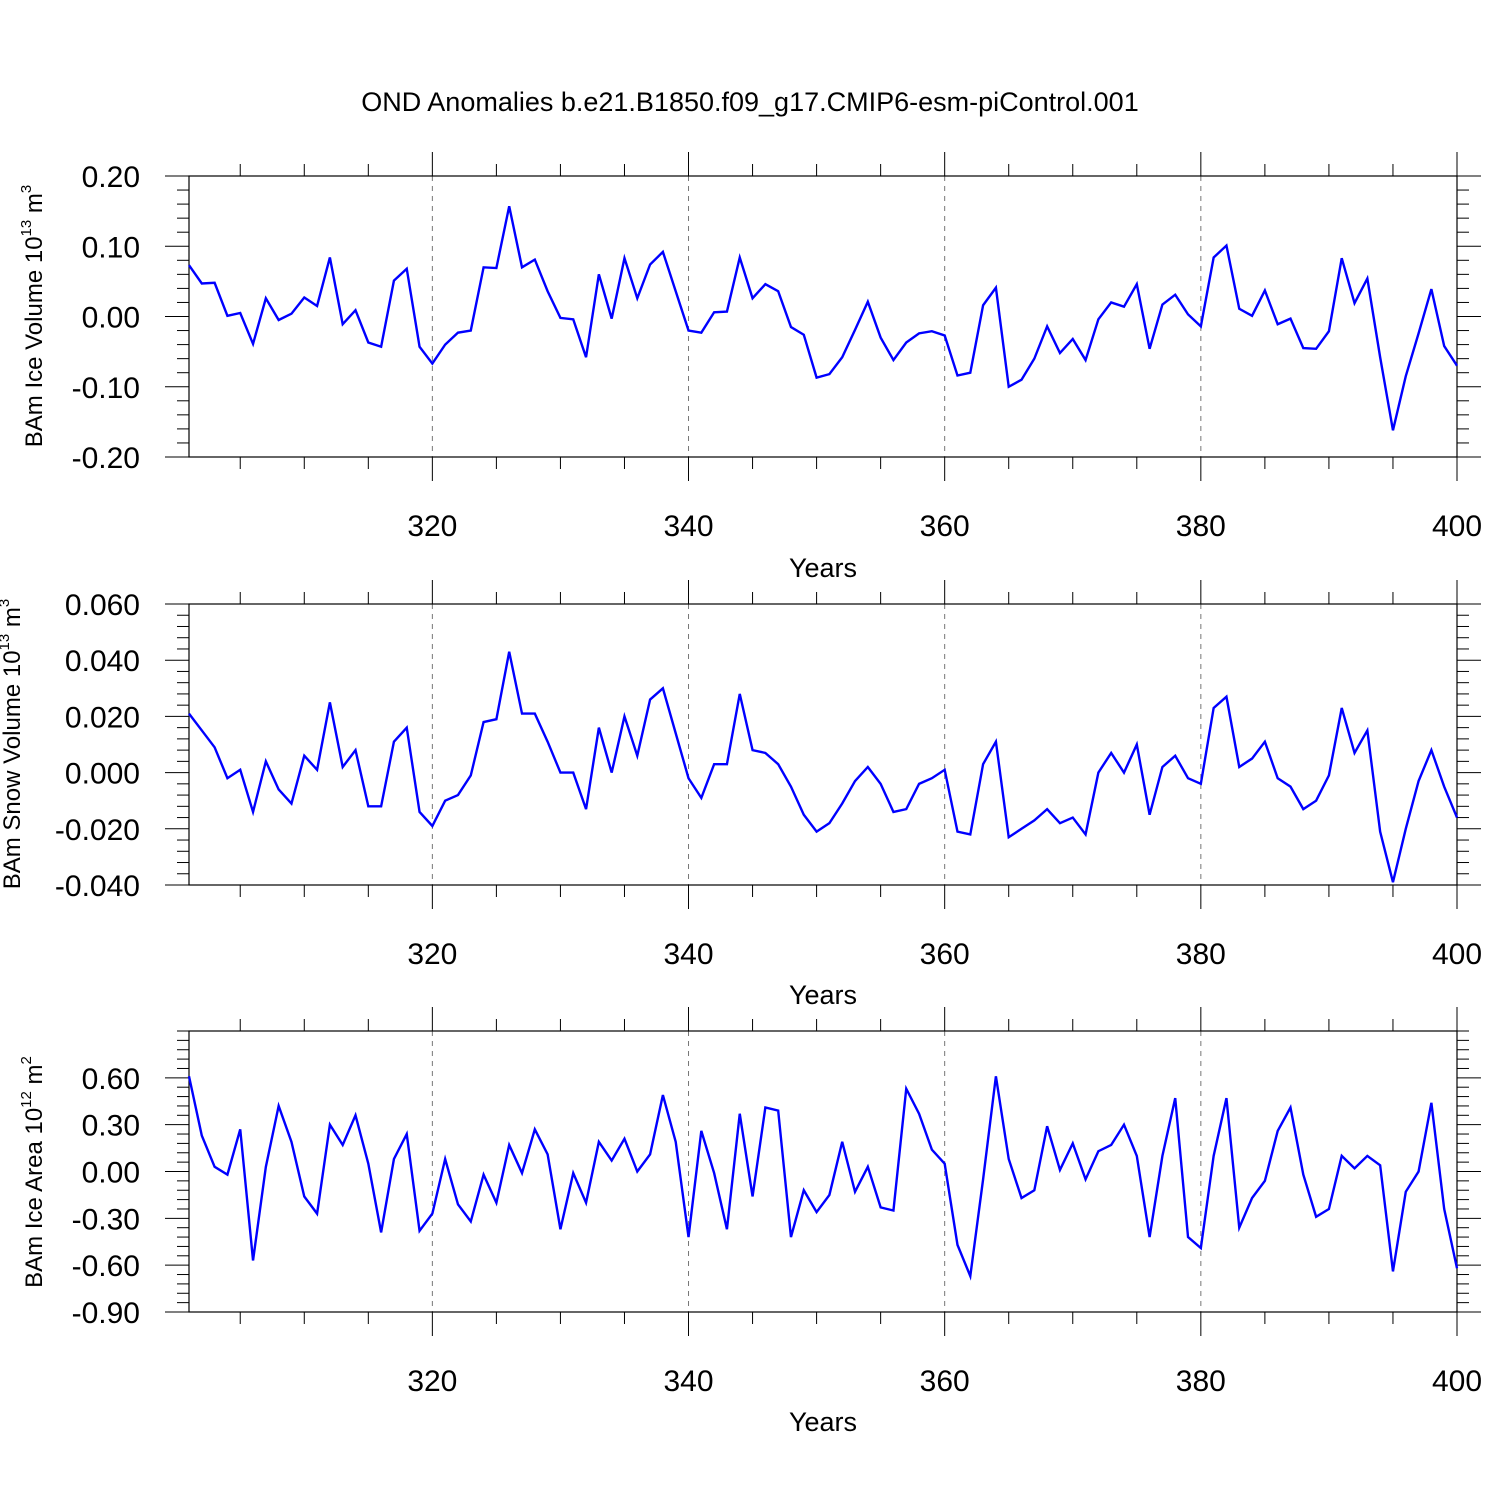 Image resolution: width=1500 pixels, height=1500 pixels. I want to click on y-tick-labels: -0.040 -0.020 0.000 0.020 0.040 0.060, so click(97, 746).